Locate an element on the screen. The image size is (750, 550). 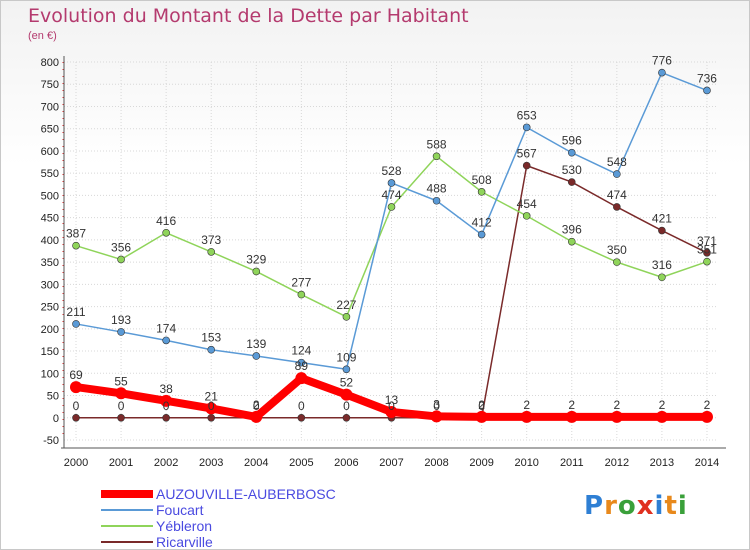
y-tick-label: 400 is located at coordinates (50, 241).